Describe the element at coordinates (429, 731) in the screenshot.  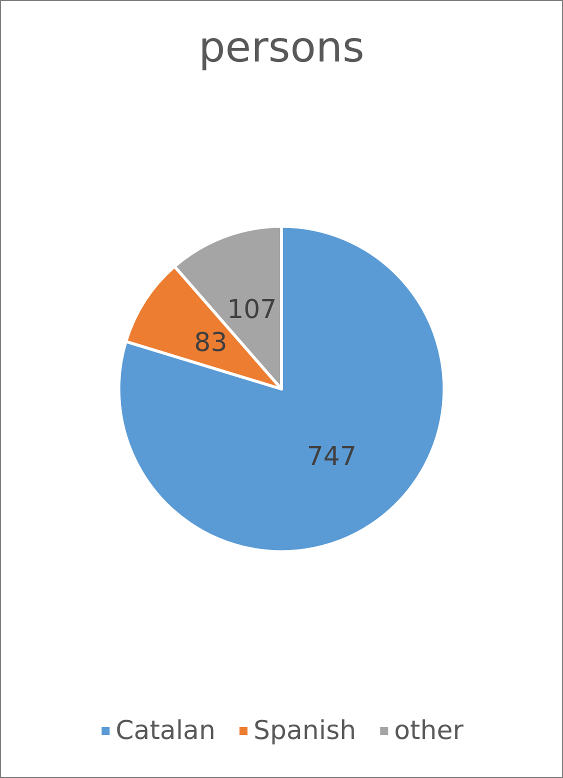
I see `legend-label: other` at that location.